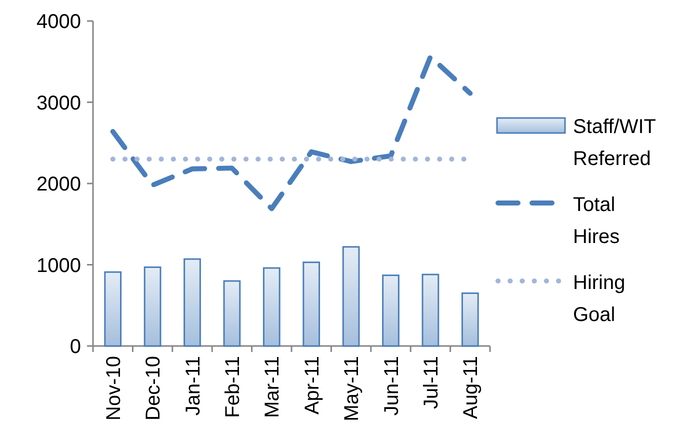 The image size is (694, 447). What do you see at coordinates (113, 388) in the screenshot?
I see `x-tick-label: Nov-10` at bounding box center [113, 388].